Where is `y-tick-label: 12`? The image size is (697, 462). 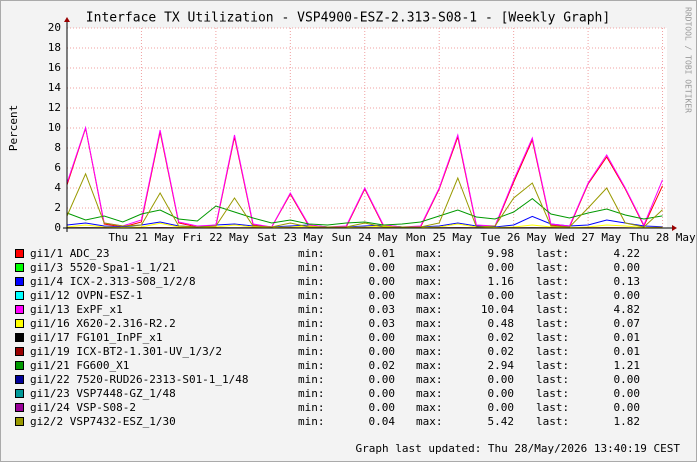 y-tick-label: 12 is located at coordinates (54, 107).